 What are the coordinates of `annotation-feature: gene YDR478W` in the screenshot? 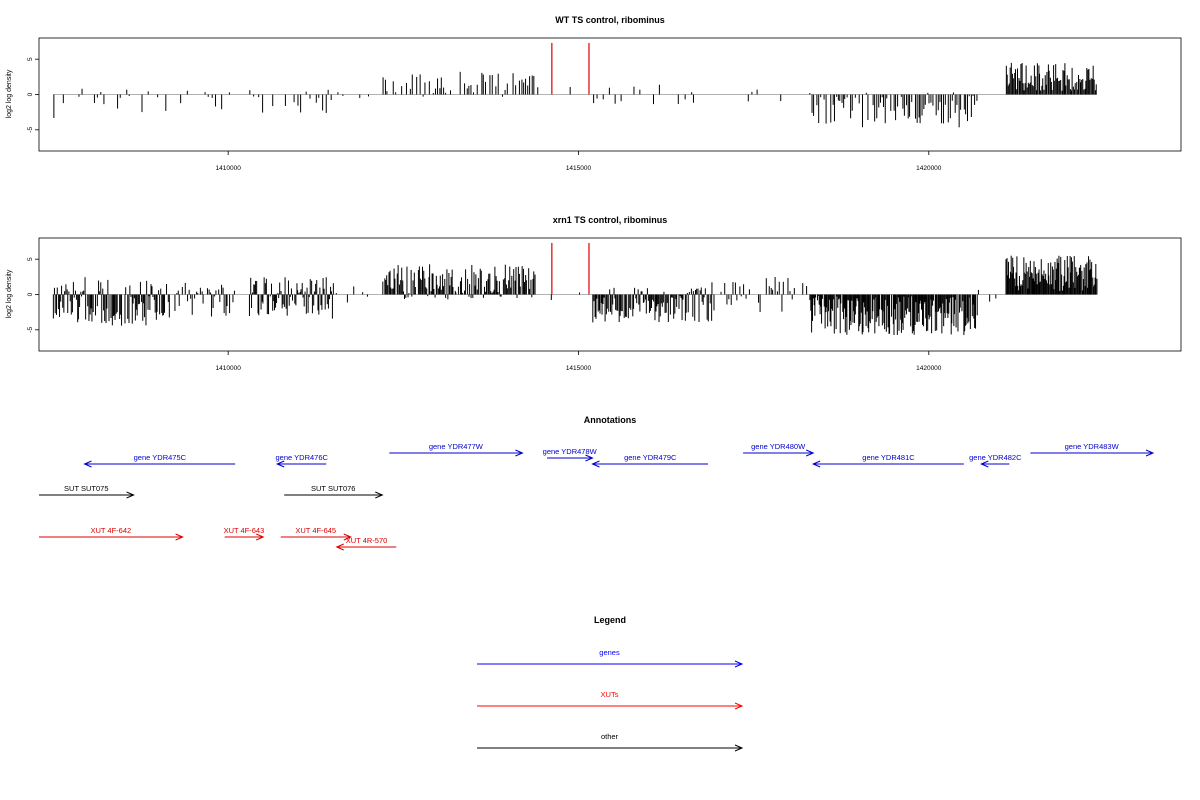 It's located at (570, 454).